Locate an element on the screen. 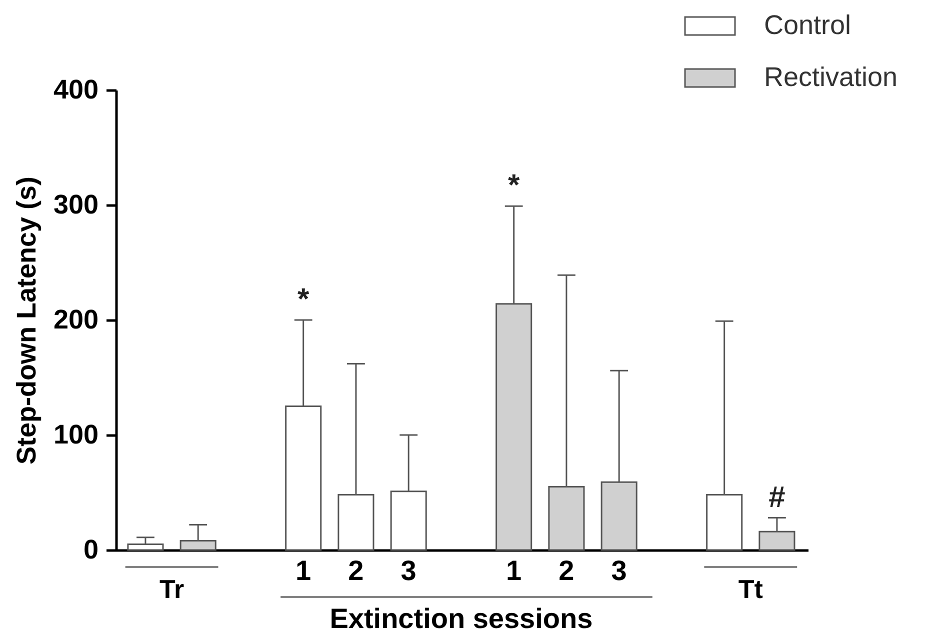  x-axis-title: Extinction sessions is located at coordinates (461, 618).